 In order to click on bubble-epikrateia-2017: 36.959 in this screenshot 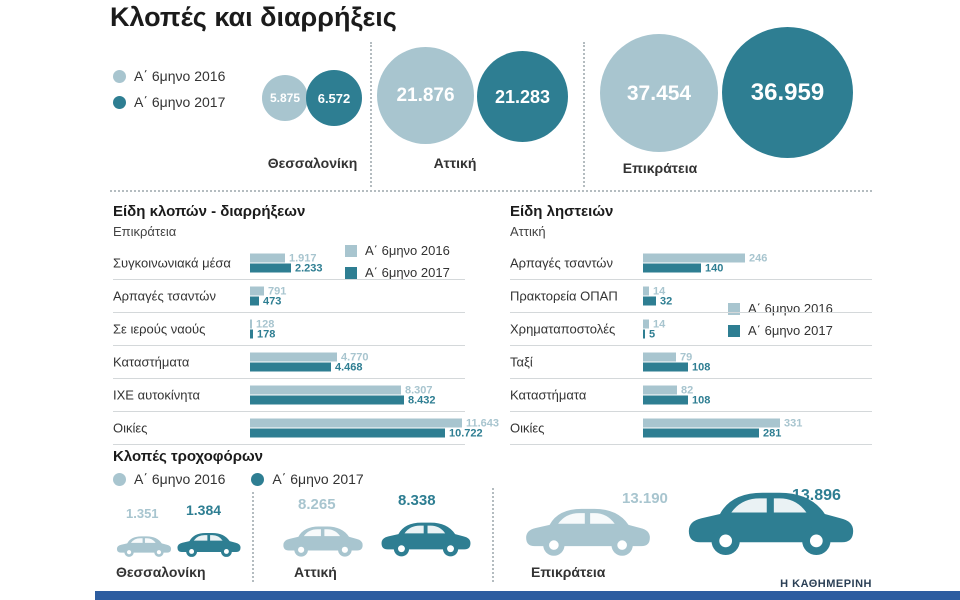, I will do `click(787, 92)`.